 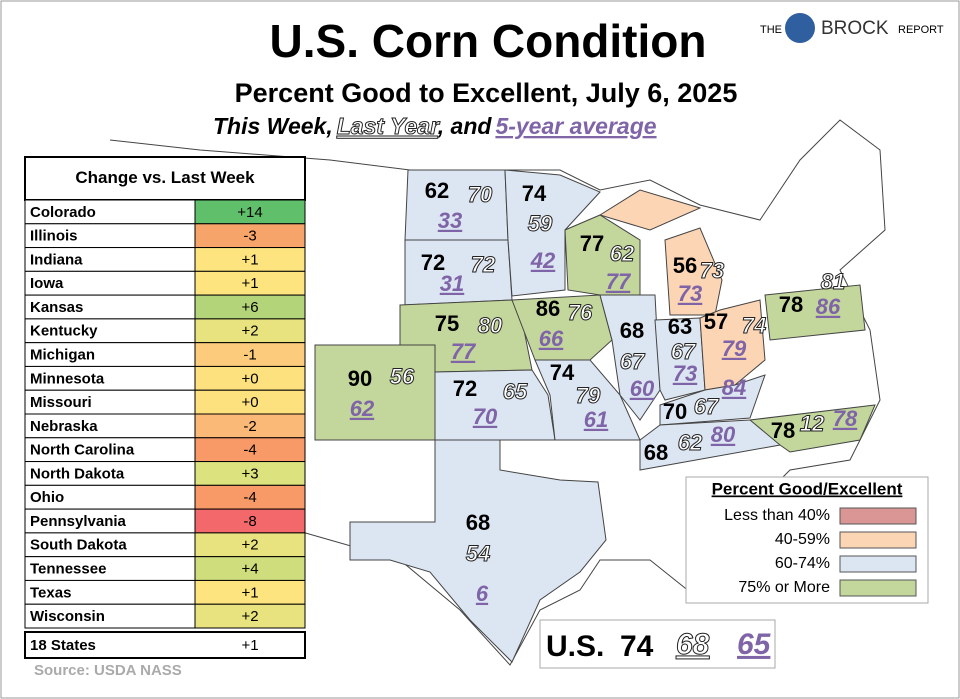 I want to click on state-avg: 79, so click(x=734, y=348).